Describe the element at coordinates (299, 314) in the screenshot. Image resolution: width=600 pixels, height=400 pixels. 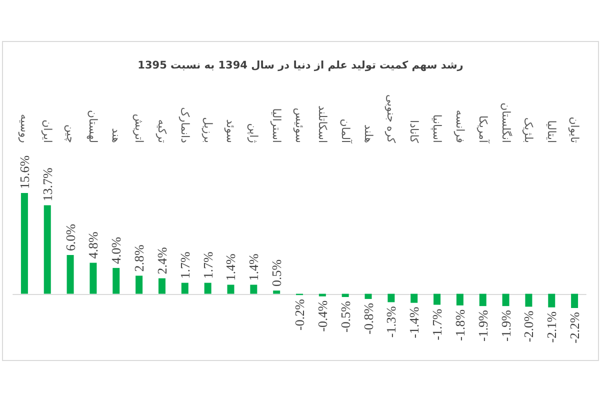
I see `data-label: -0.2%` at that location.